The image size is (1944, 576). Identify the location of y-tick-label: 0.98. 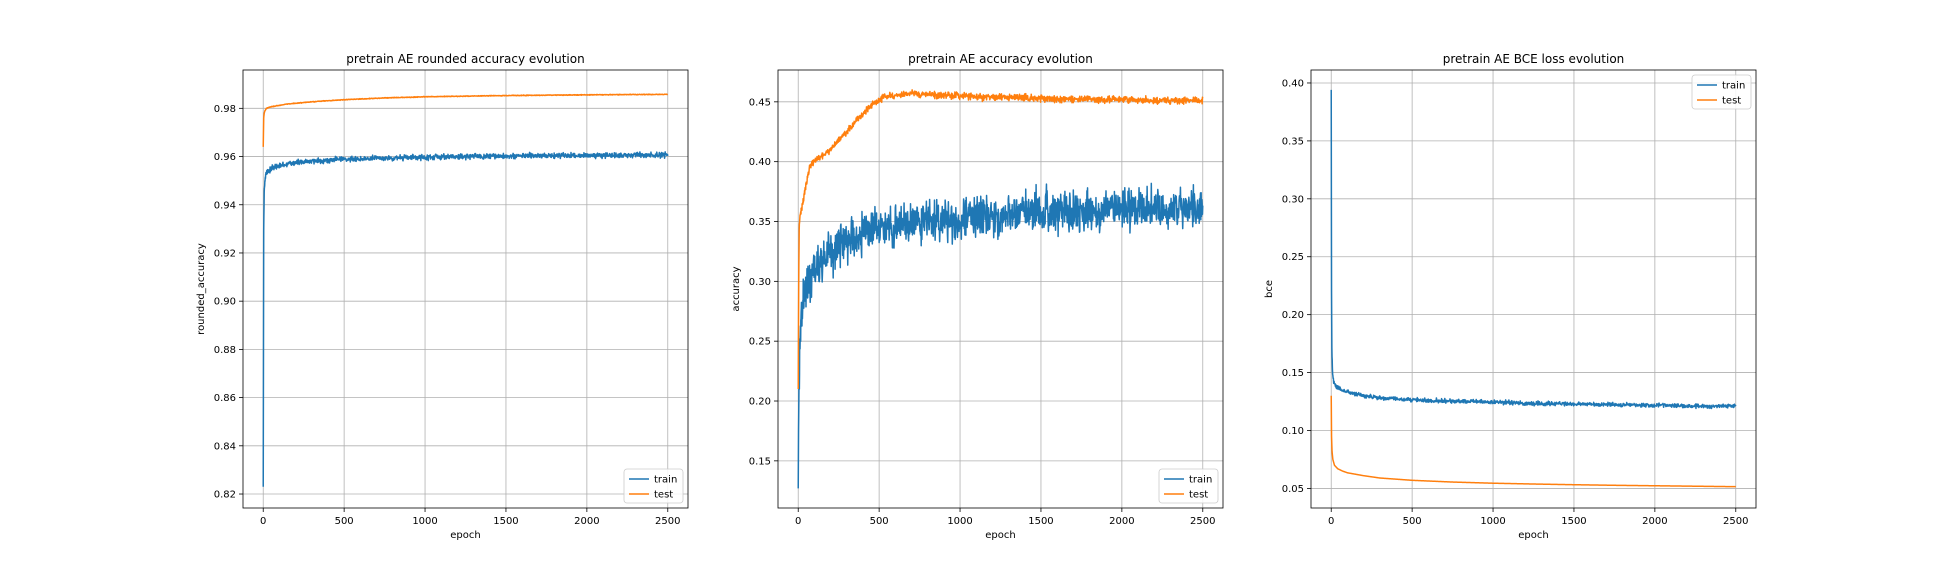
(225, 109).